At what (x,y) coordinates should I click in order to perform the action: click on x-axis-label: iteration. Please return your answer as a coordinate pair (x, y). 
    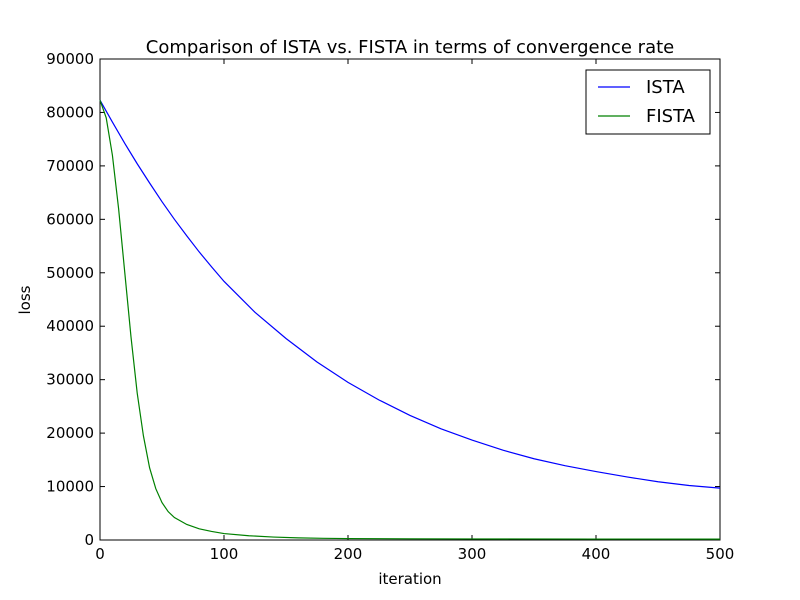
    Looking at the image, I should click on (409, 579).